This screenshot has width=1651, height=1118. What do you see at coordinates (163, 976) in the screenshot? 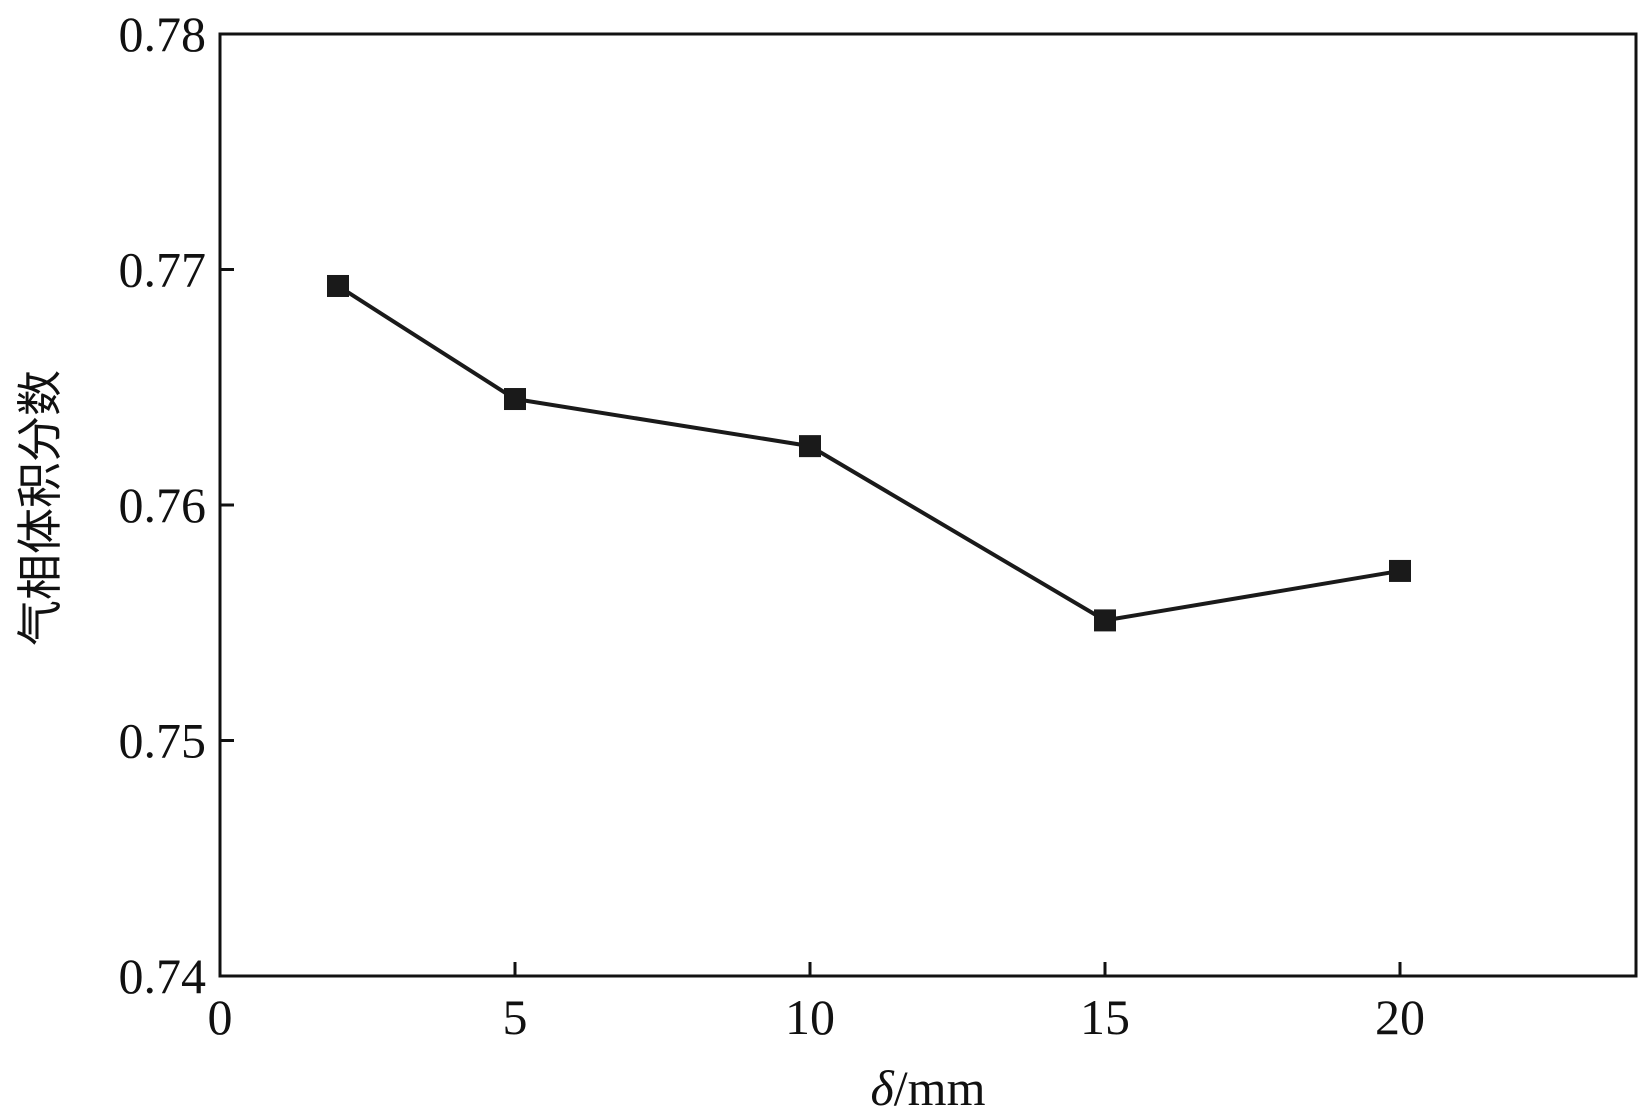
I see `y-tick-label: 0.74` at bounding box center [163, 976].